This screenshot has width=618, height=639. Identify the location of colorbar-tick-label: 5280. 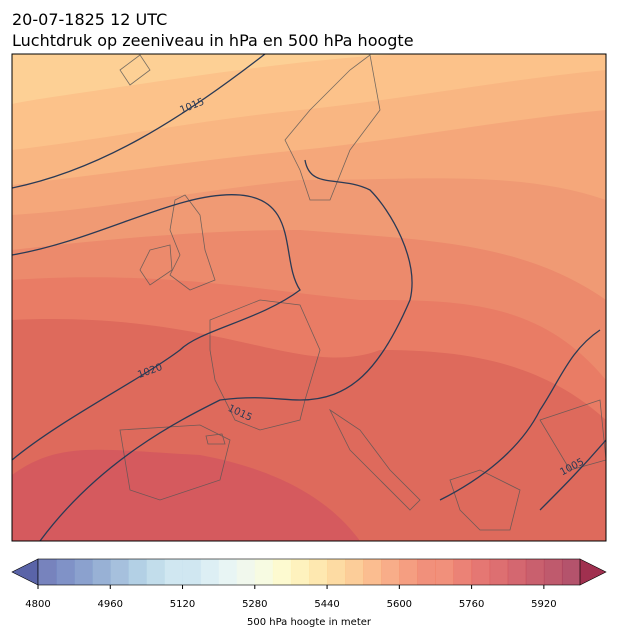
(254, 604).